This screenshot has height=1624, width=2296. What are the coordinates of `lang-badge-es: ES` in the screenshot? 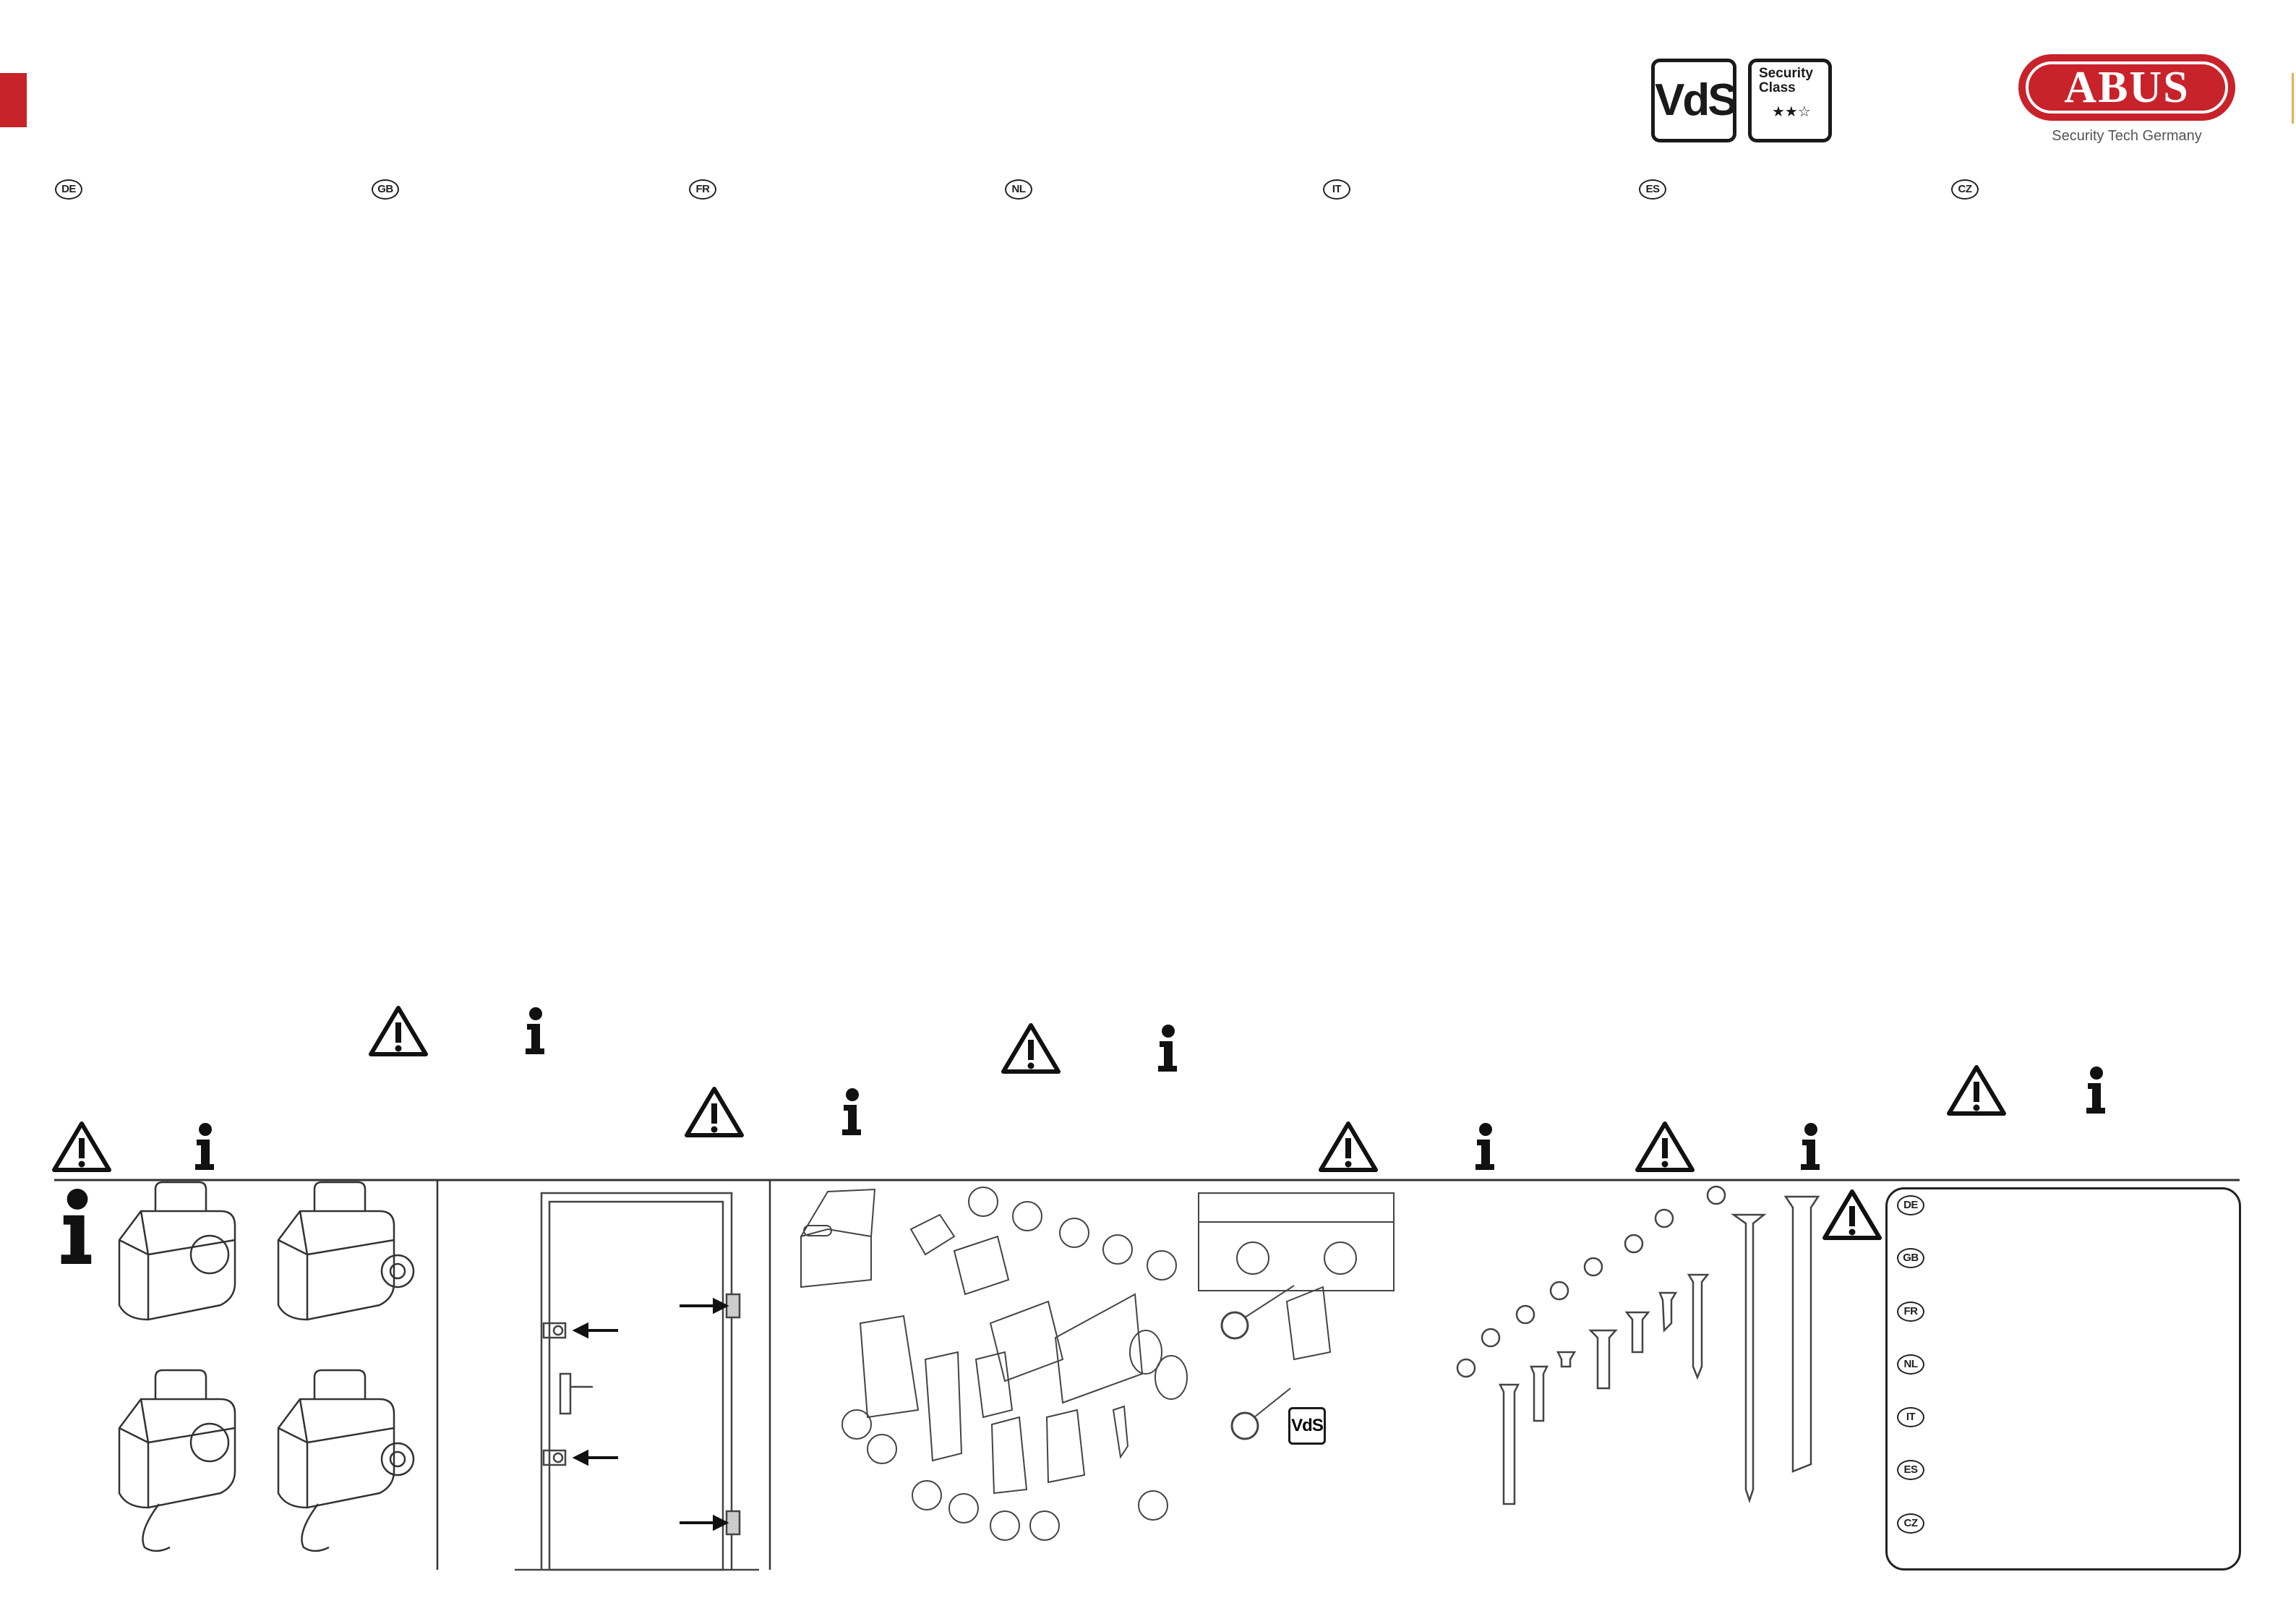 It's located at (1652, 189).